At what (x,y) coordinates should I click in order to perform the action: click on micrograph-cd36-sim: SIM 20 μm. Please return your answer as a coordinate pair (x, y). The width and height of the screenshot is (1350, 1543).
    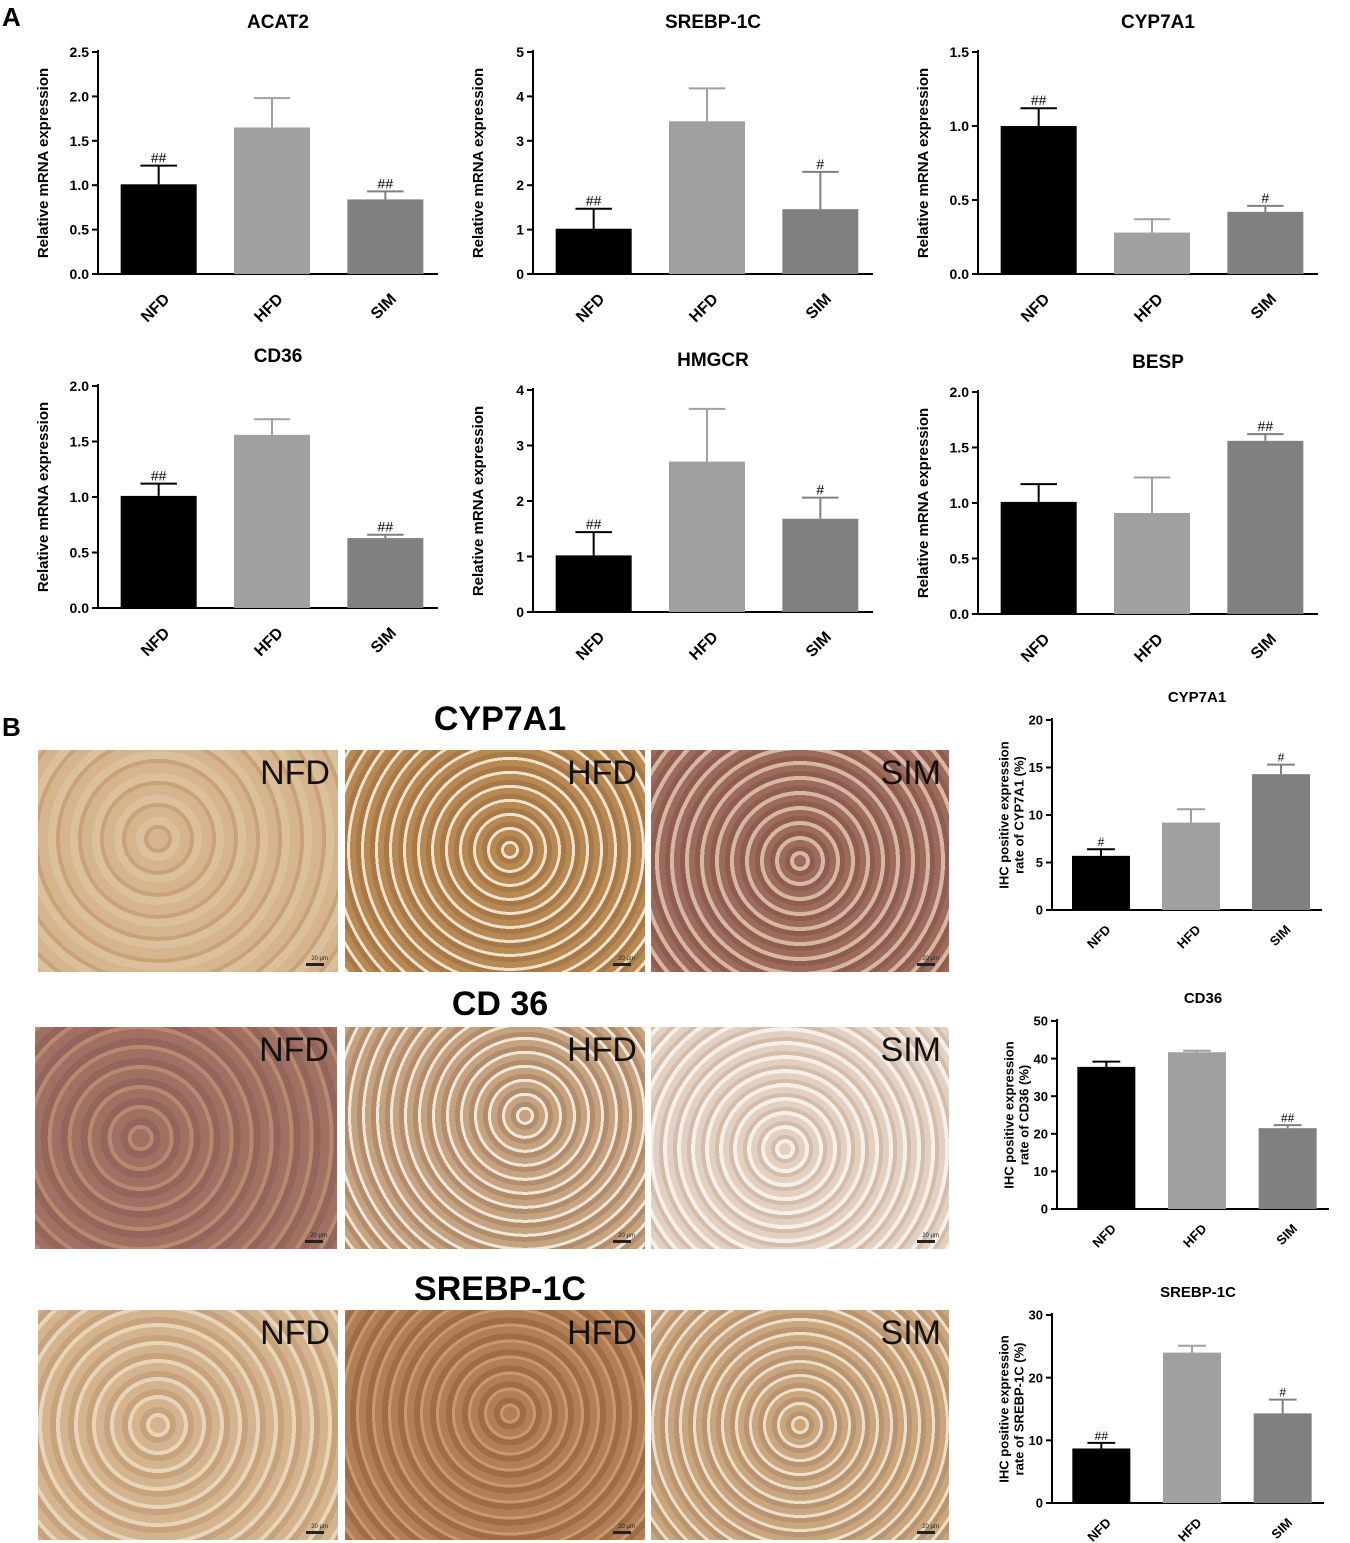
    Looking at the image, I should click on (800, 1138).